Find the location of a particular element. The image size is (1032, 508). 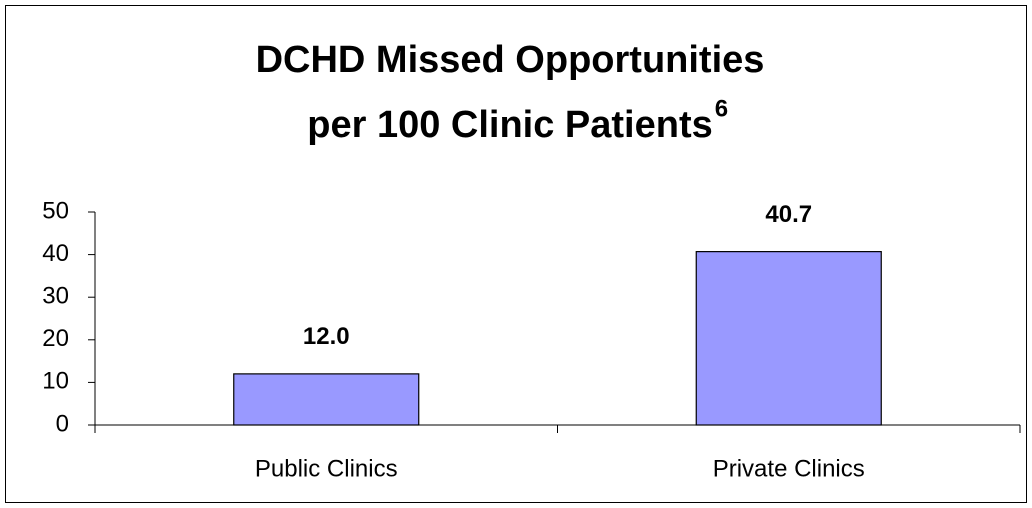

y-tick-label: 30 is located at coordinates (55, 296).